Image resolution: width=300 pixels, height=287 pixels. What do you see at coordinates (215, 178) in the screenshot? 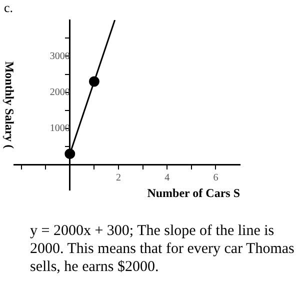
I see `x-tick-label: 6` at bounding box center [215, 178].